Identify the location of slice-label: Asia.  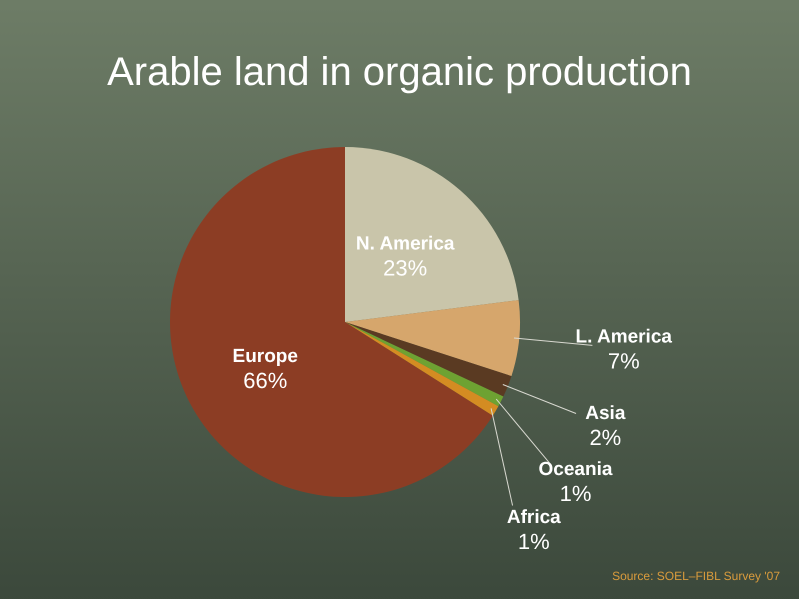
(605, 413).